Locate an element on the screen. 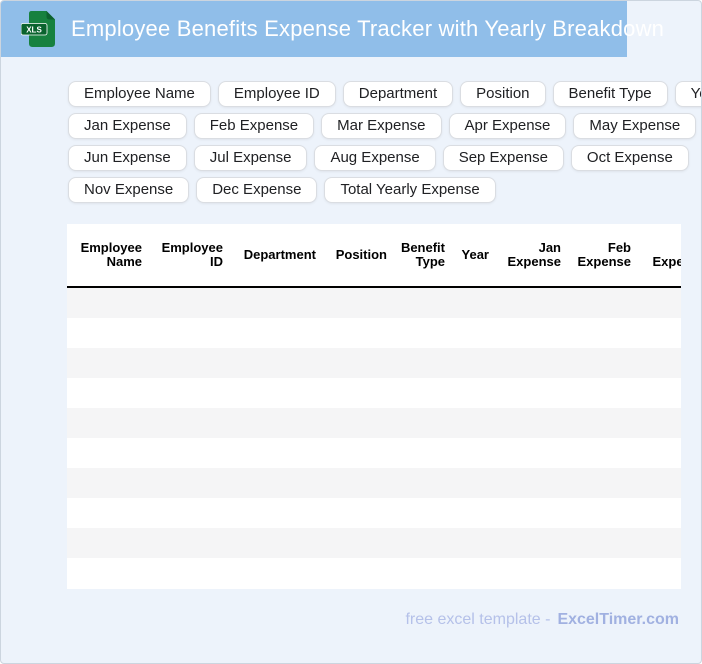 The width and height of the screenshot is (702, 664). chip-employee-name: Employee Name is located at coordinates (139, 94).